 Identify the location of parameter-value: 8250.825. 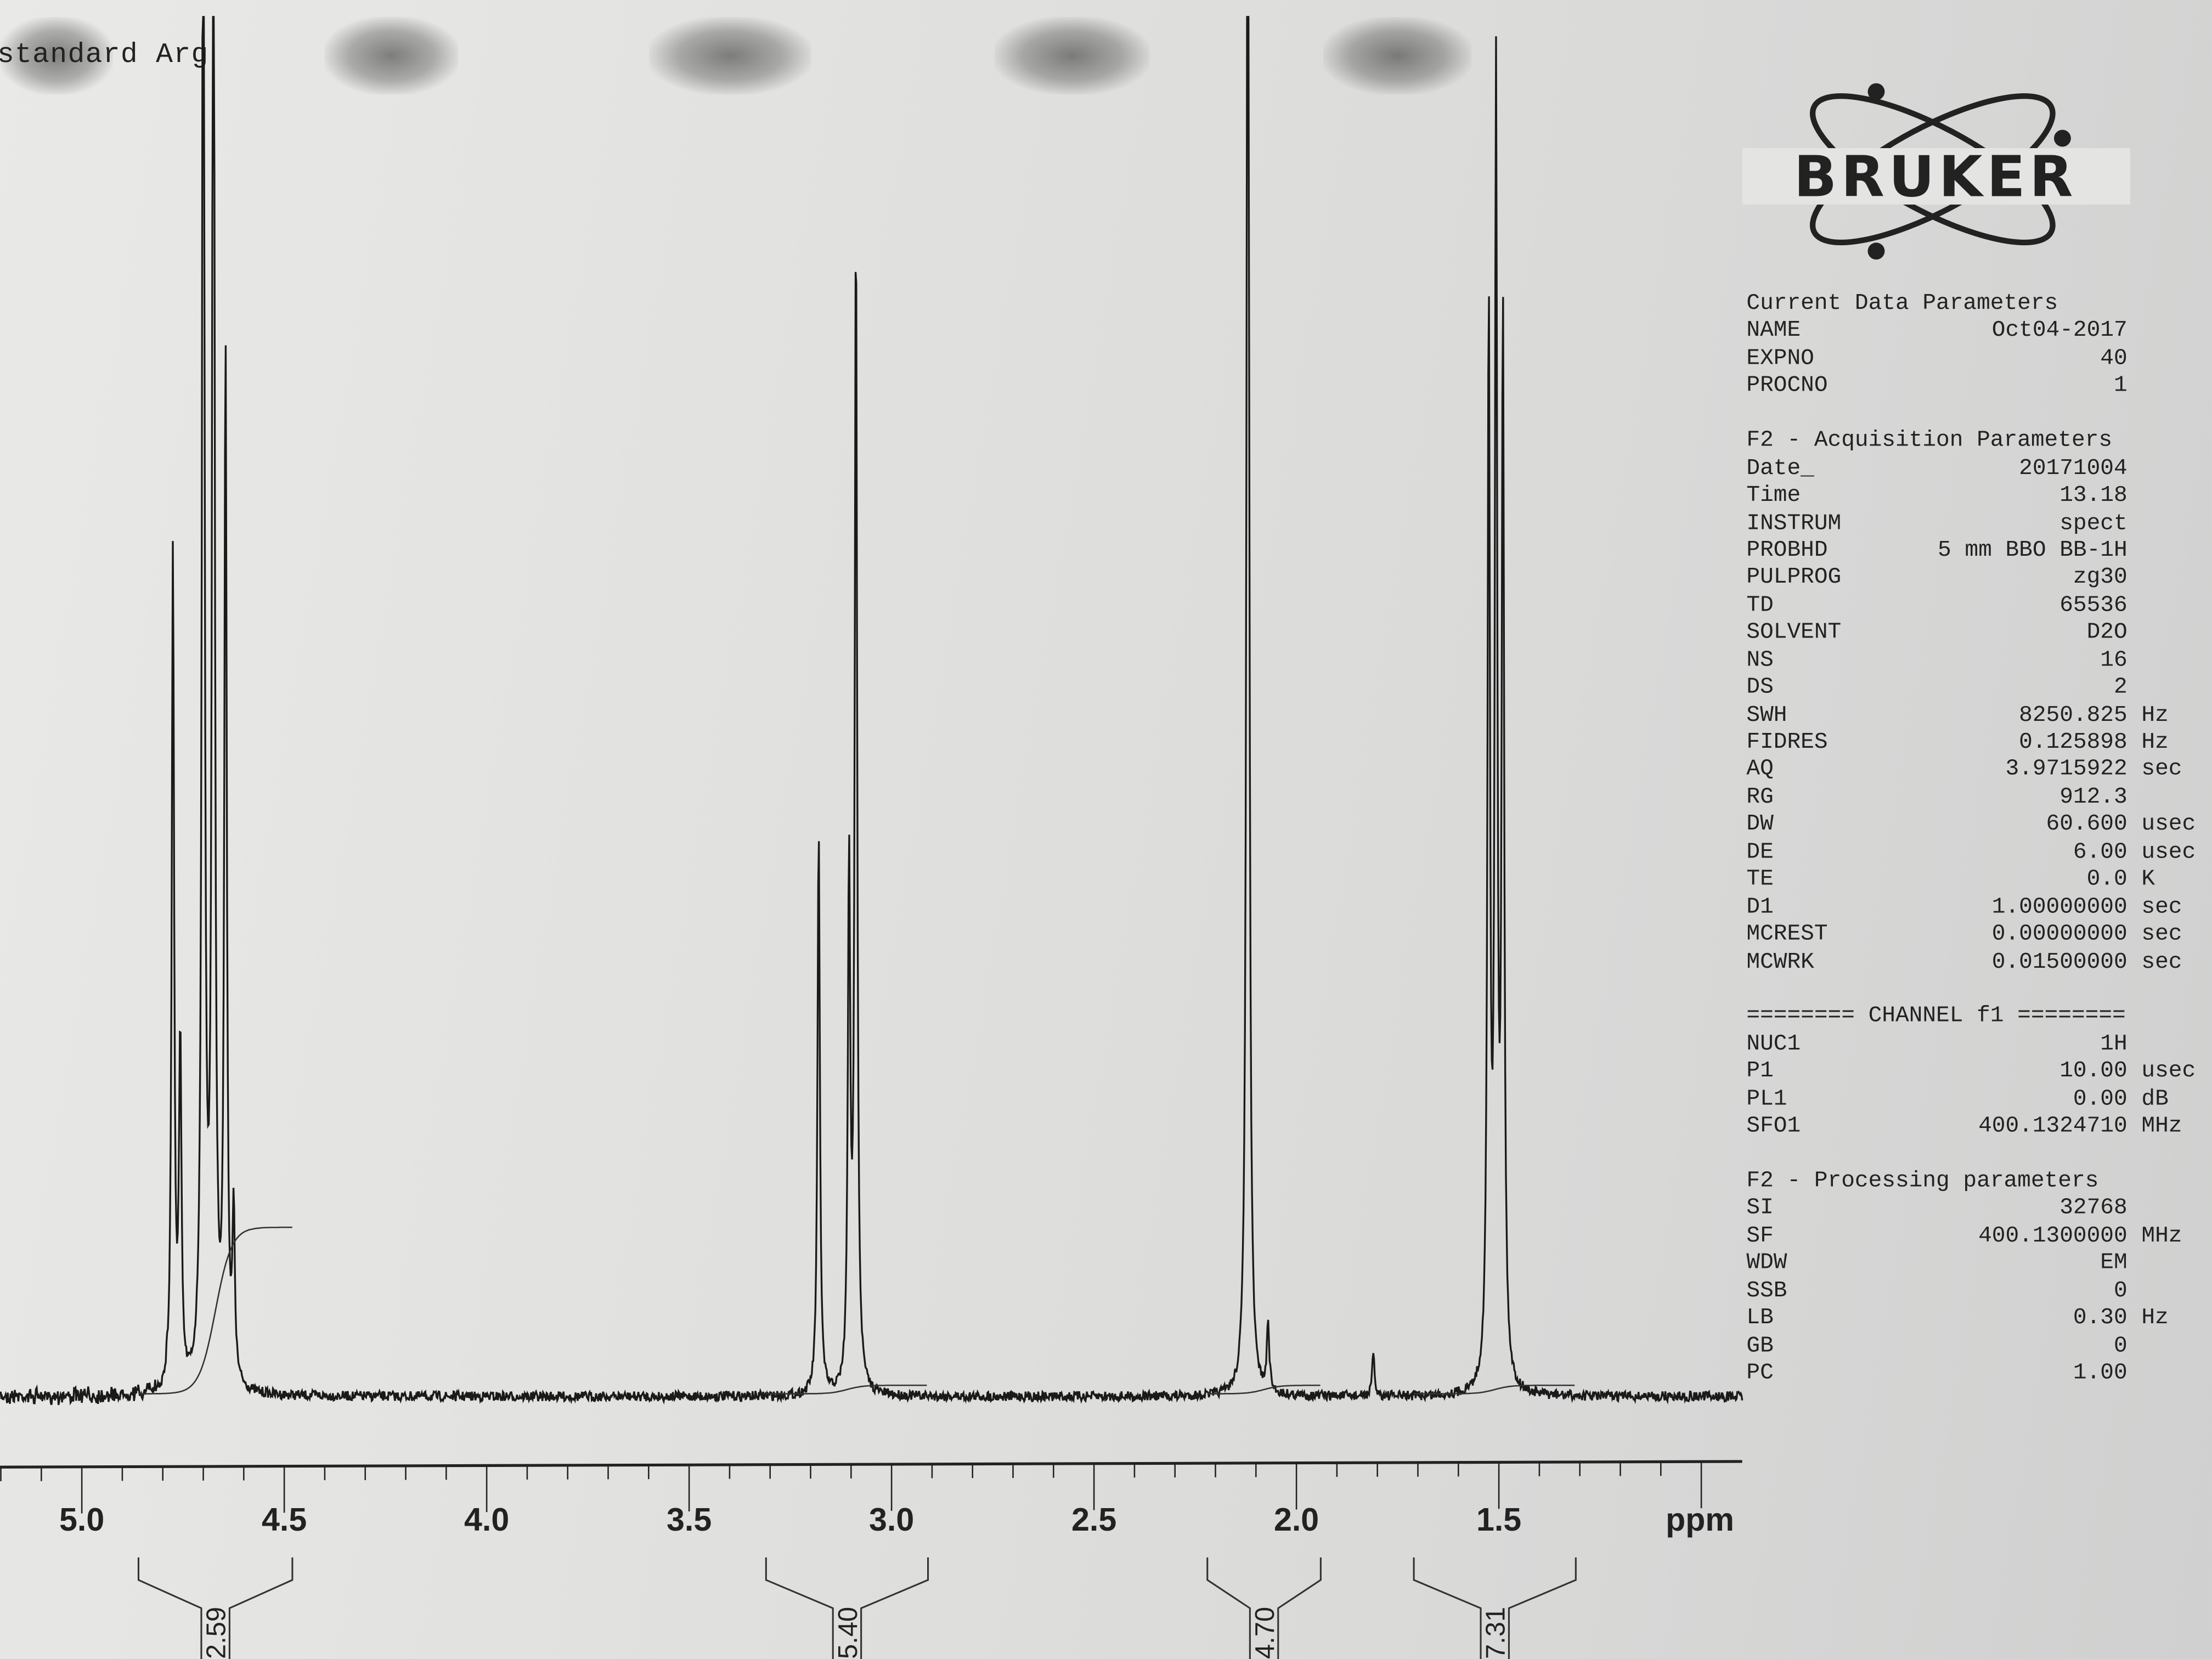
(2073, 715).